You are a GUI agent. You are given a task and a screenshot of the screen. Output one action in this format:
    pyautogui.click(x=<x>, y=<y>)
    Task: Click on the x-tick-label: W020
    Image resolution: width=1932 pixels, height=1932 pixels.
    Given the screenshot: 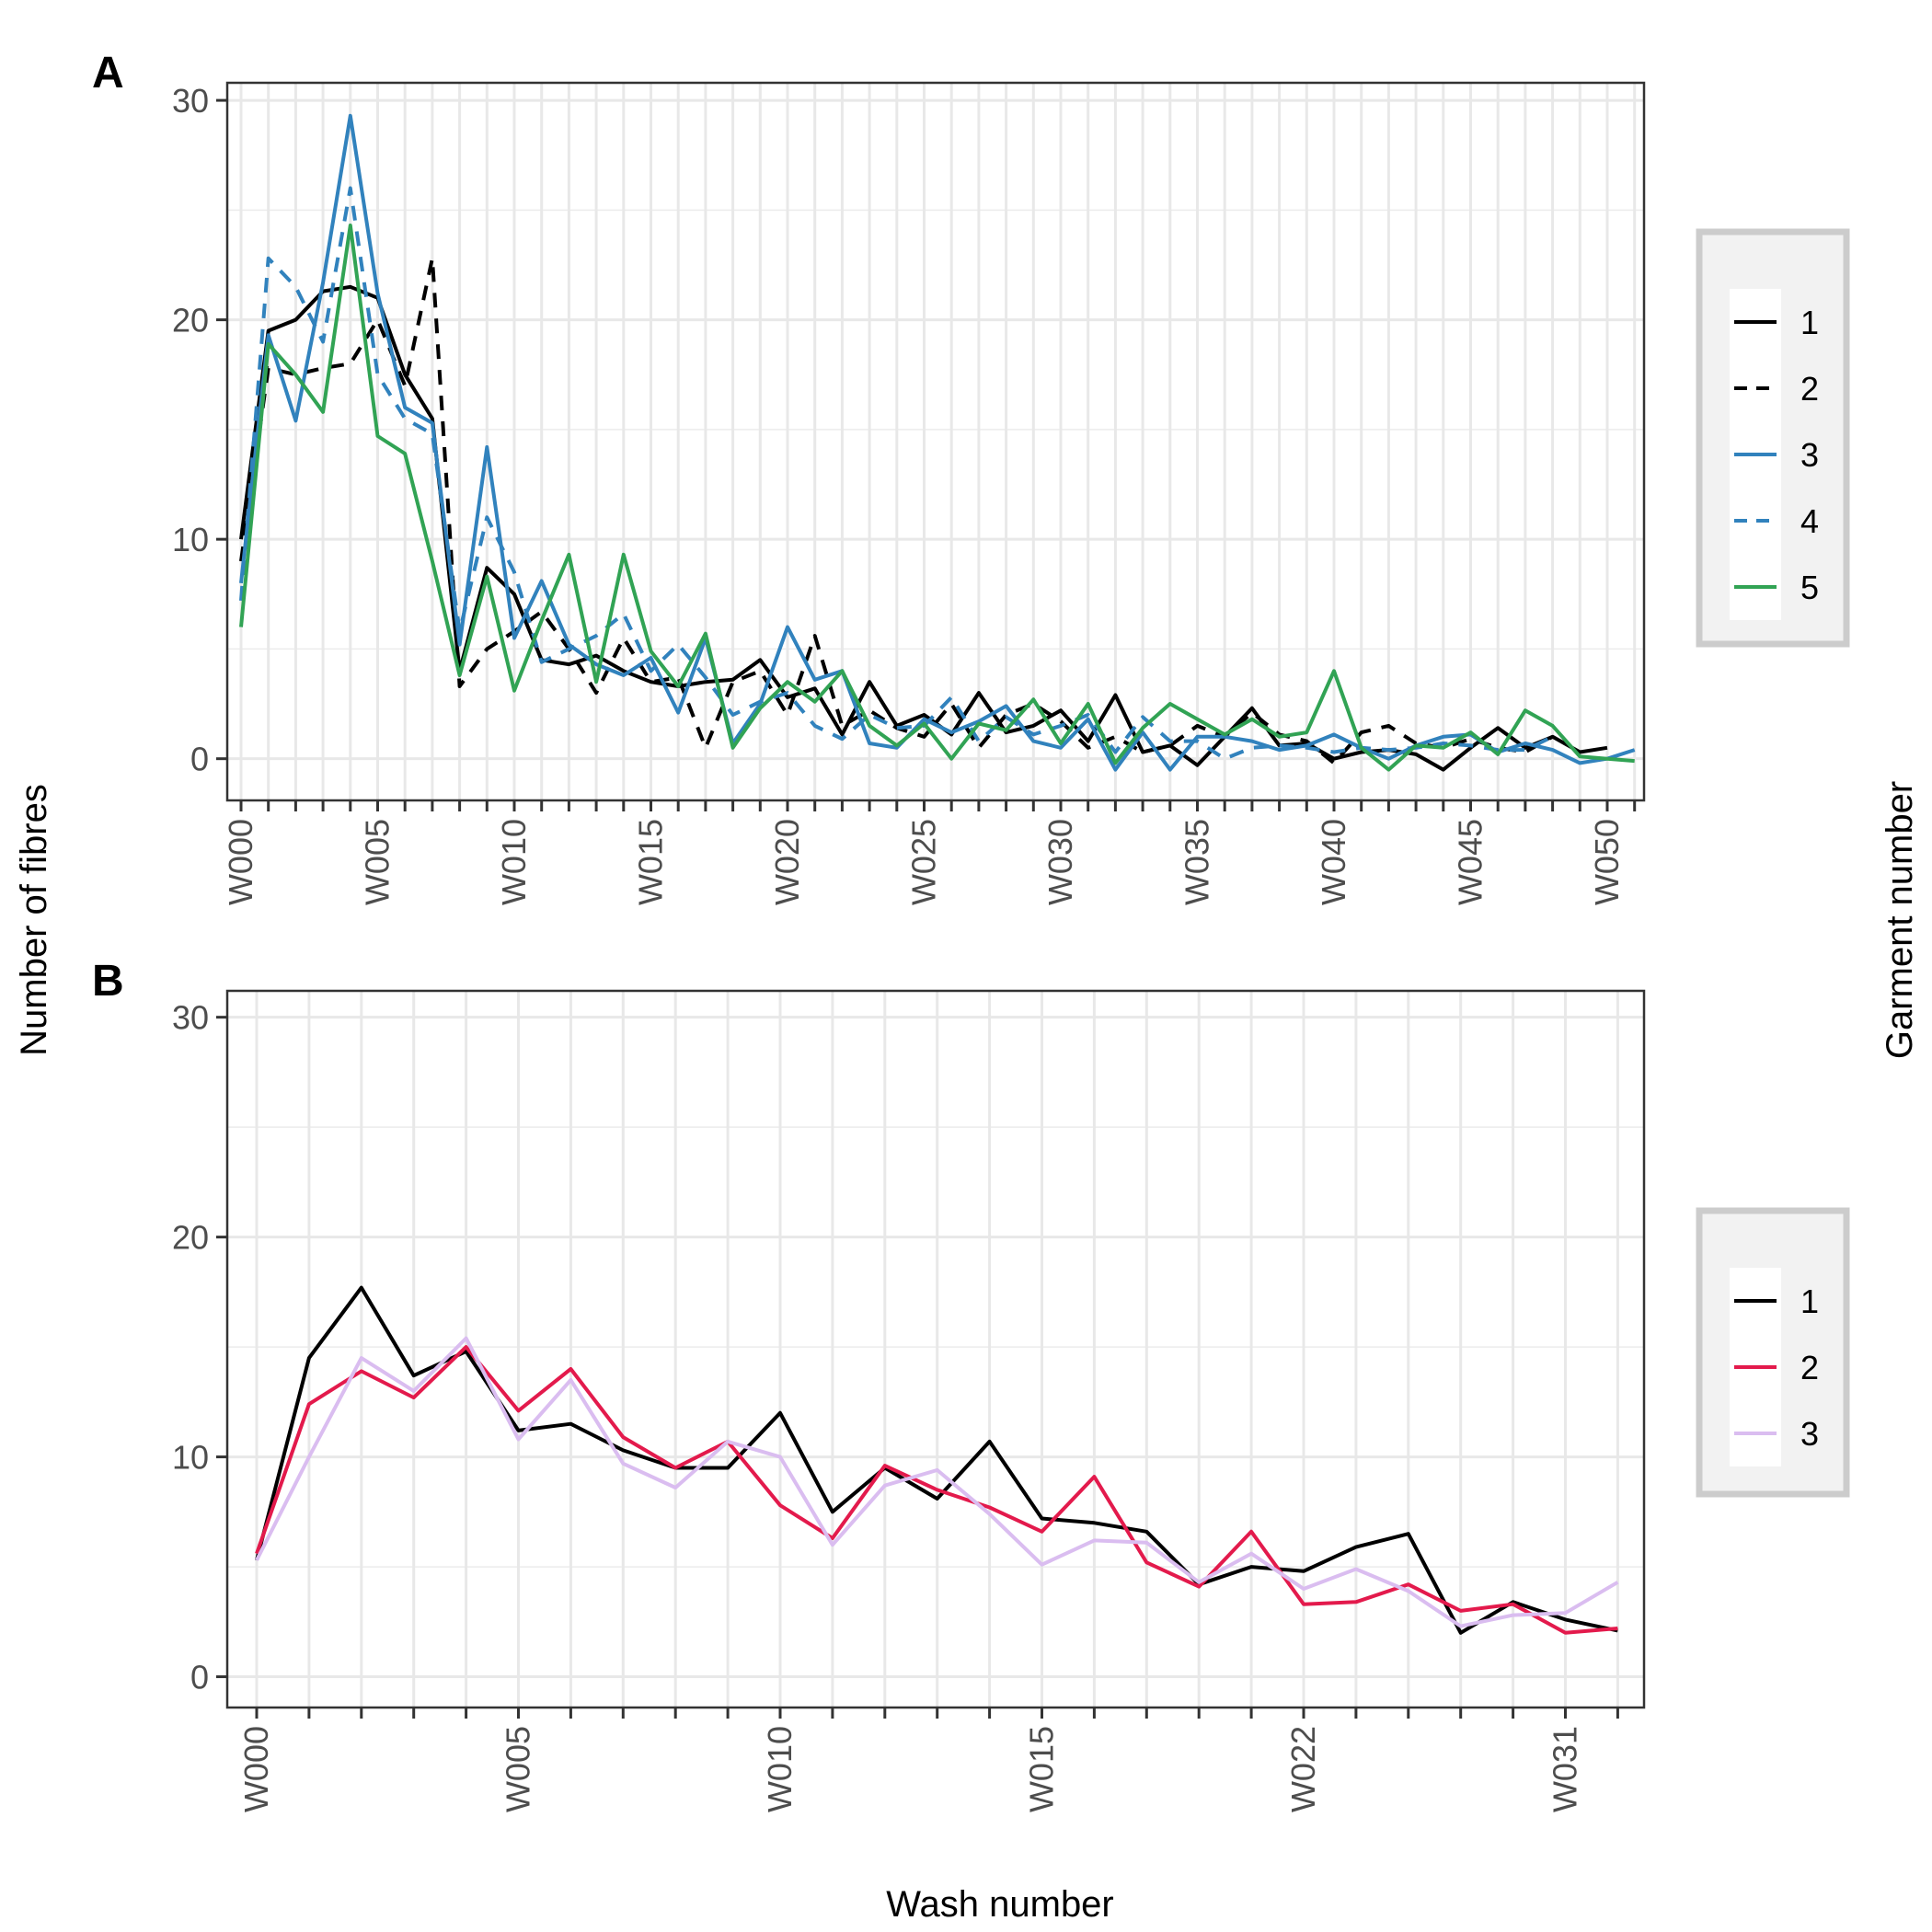 What is the action you would take?
    pyautogui.click(x=787, y=862)
    